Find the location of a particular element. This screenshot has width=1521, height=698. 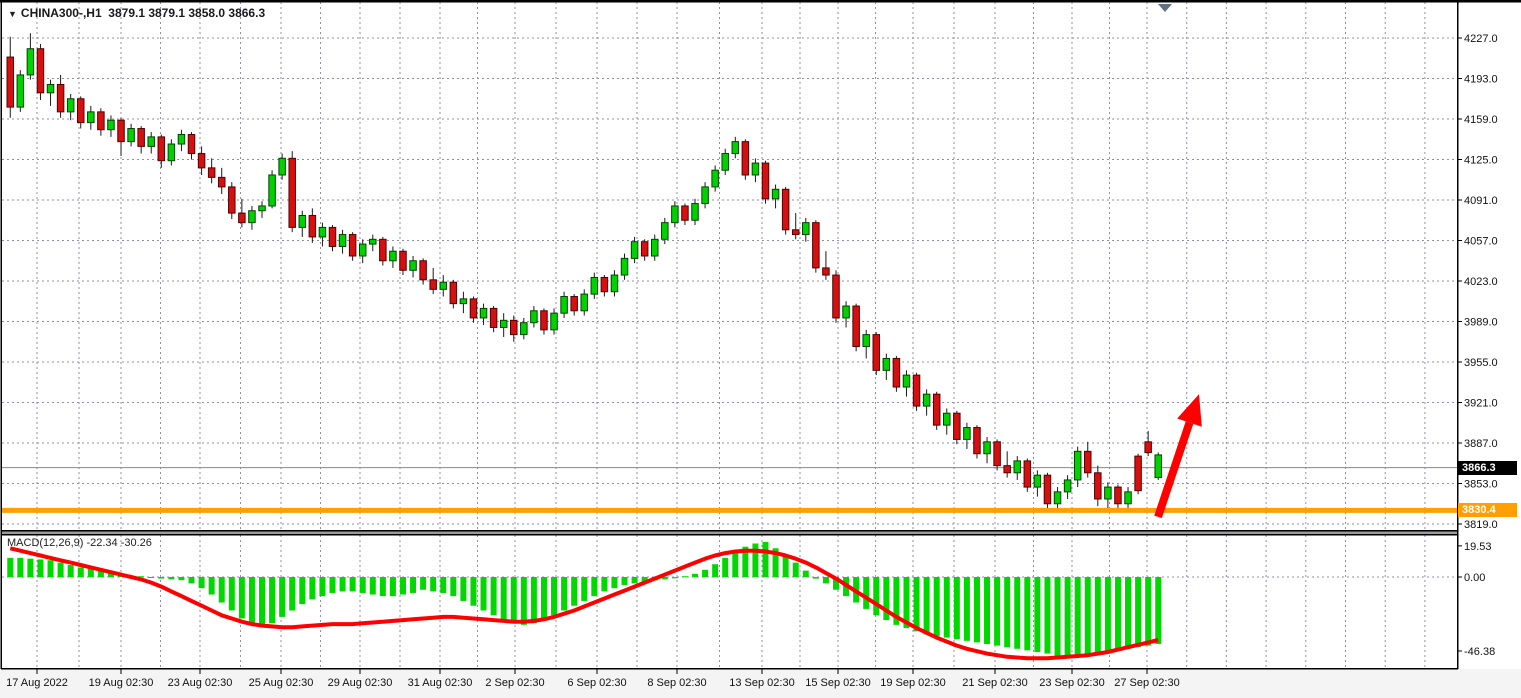

time-axis-strip is located at coordinates (760, 683).